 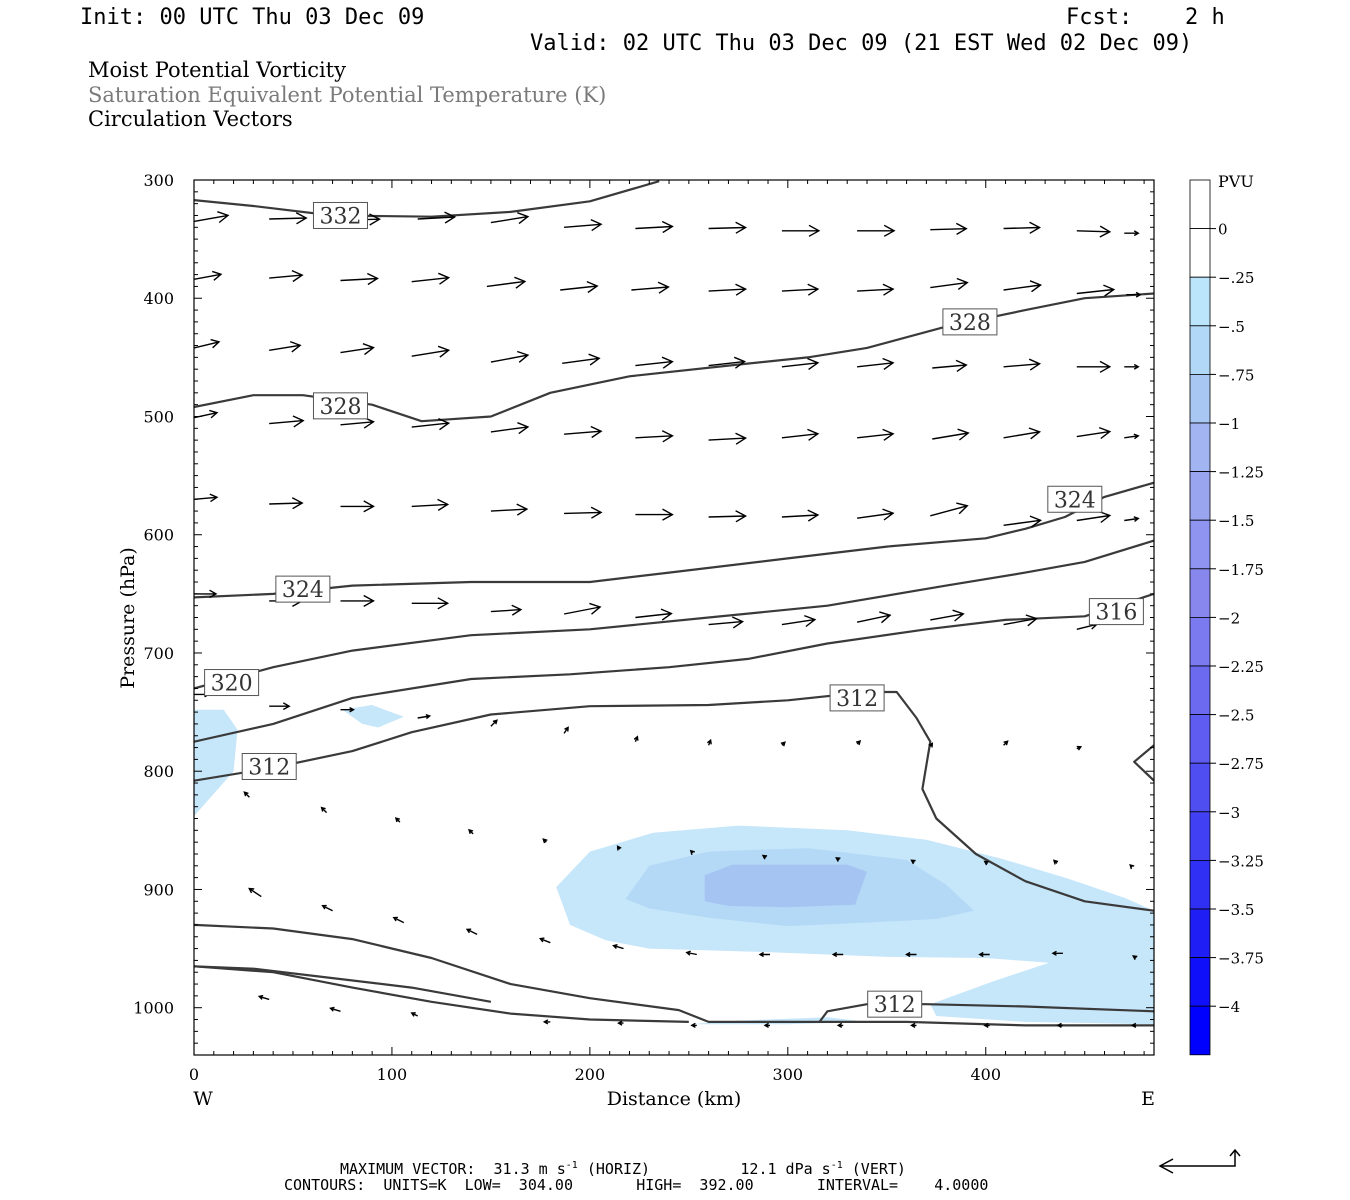 I want to click on y-tick-label: 300, so click(x=158, y=180).